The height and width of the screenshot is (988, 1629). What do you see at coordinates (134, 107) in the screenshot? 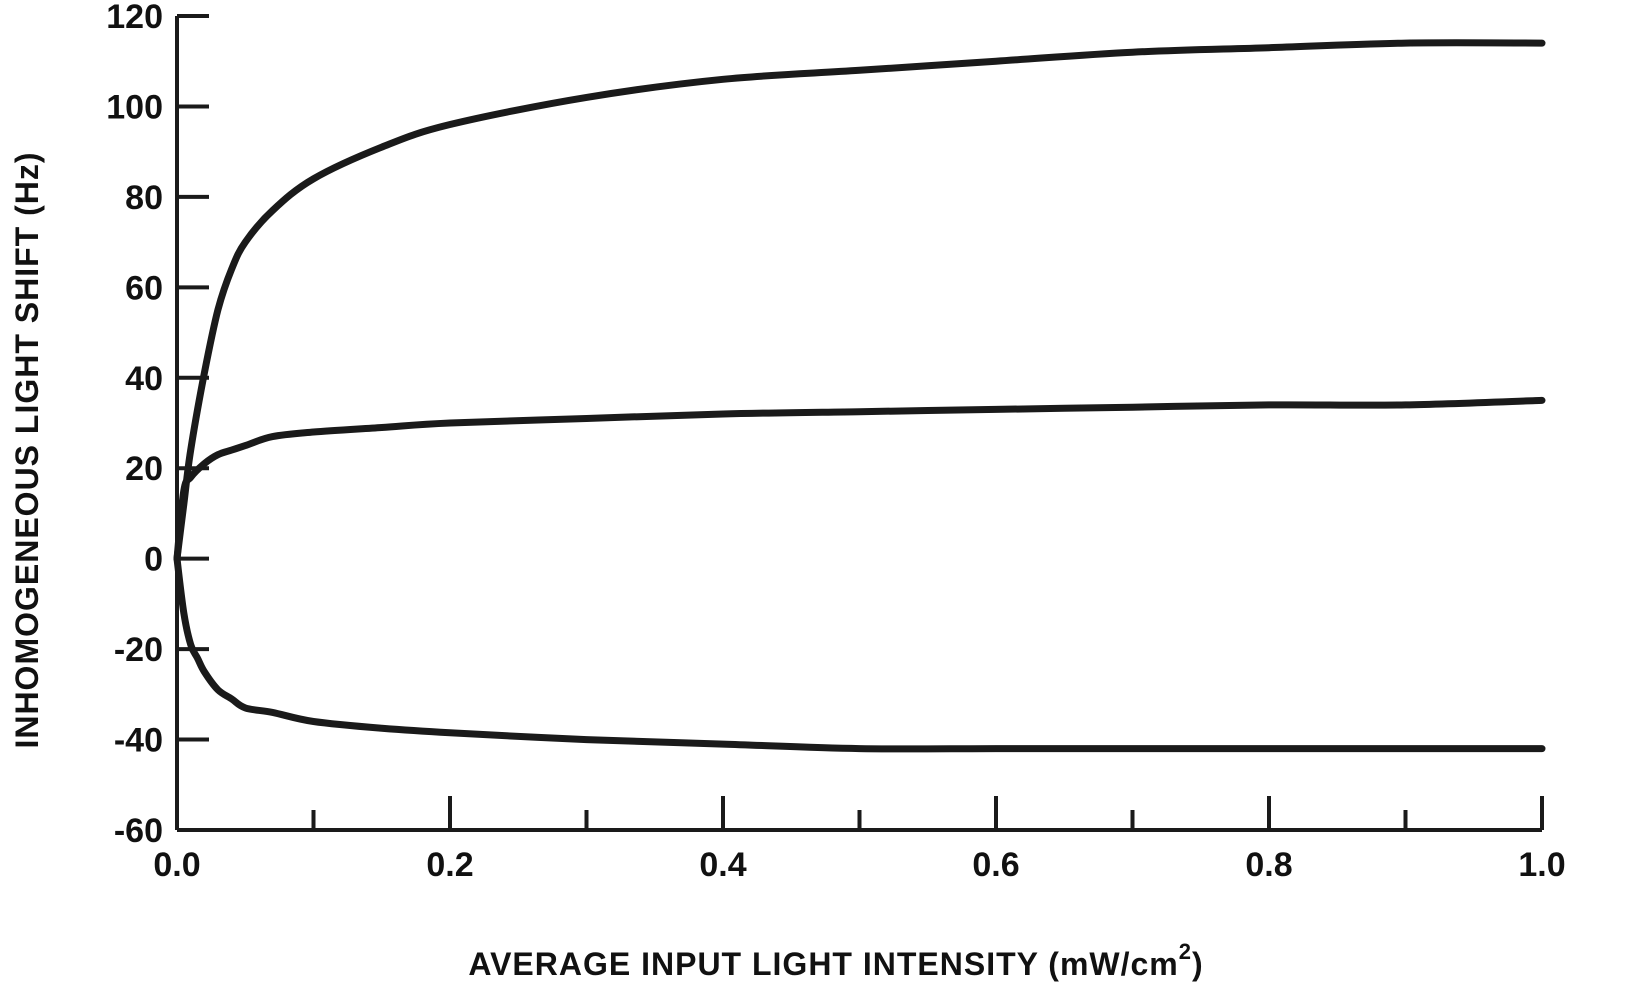
I see `y-tick-label: 100` at bounding box center [134, 107].